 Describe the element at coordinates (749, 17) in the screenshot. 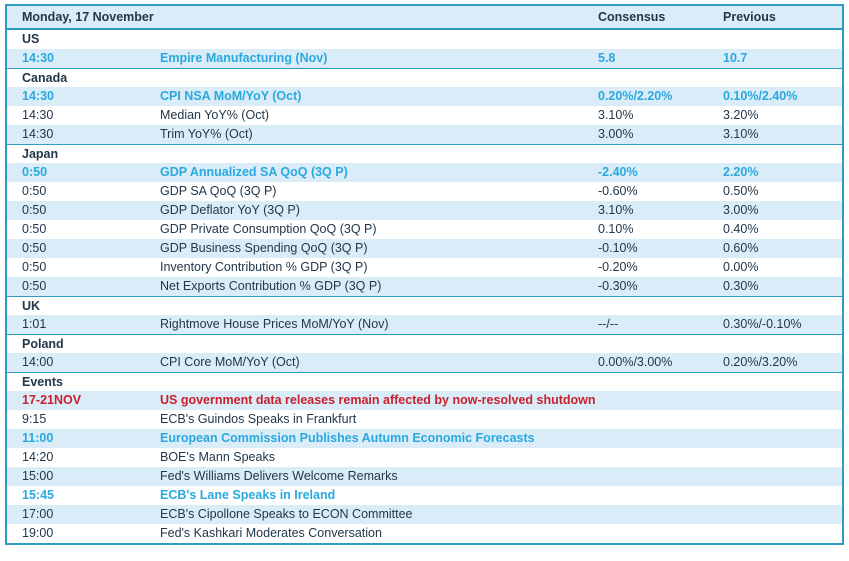

I see `previous-column-header: Previous` at that location.